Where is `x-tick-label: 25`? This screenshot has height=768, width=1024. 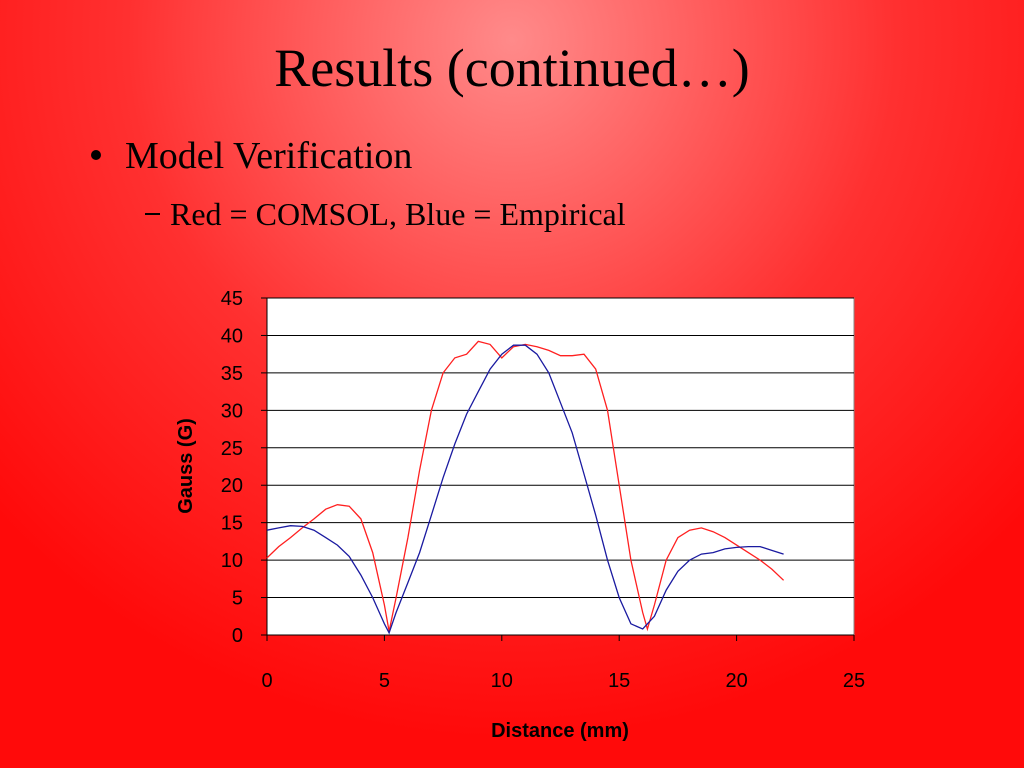 x-tick-label: 25 is located at coordinates (854, 681).